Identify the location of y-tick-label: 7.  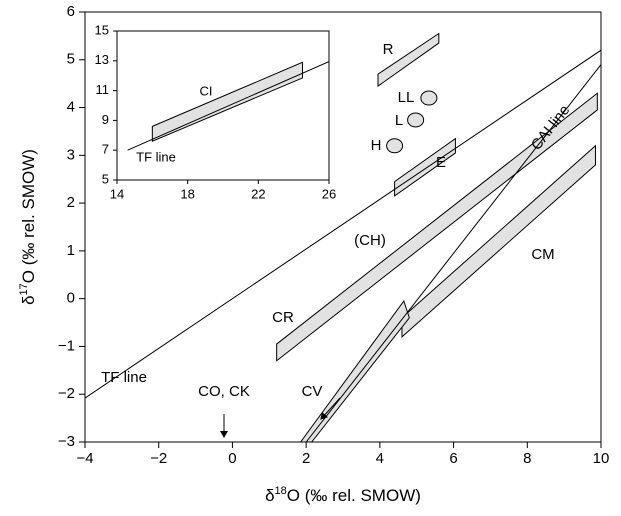
(105, 149).